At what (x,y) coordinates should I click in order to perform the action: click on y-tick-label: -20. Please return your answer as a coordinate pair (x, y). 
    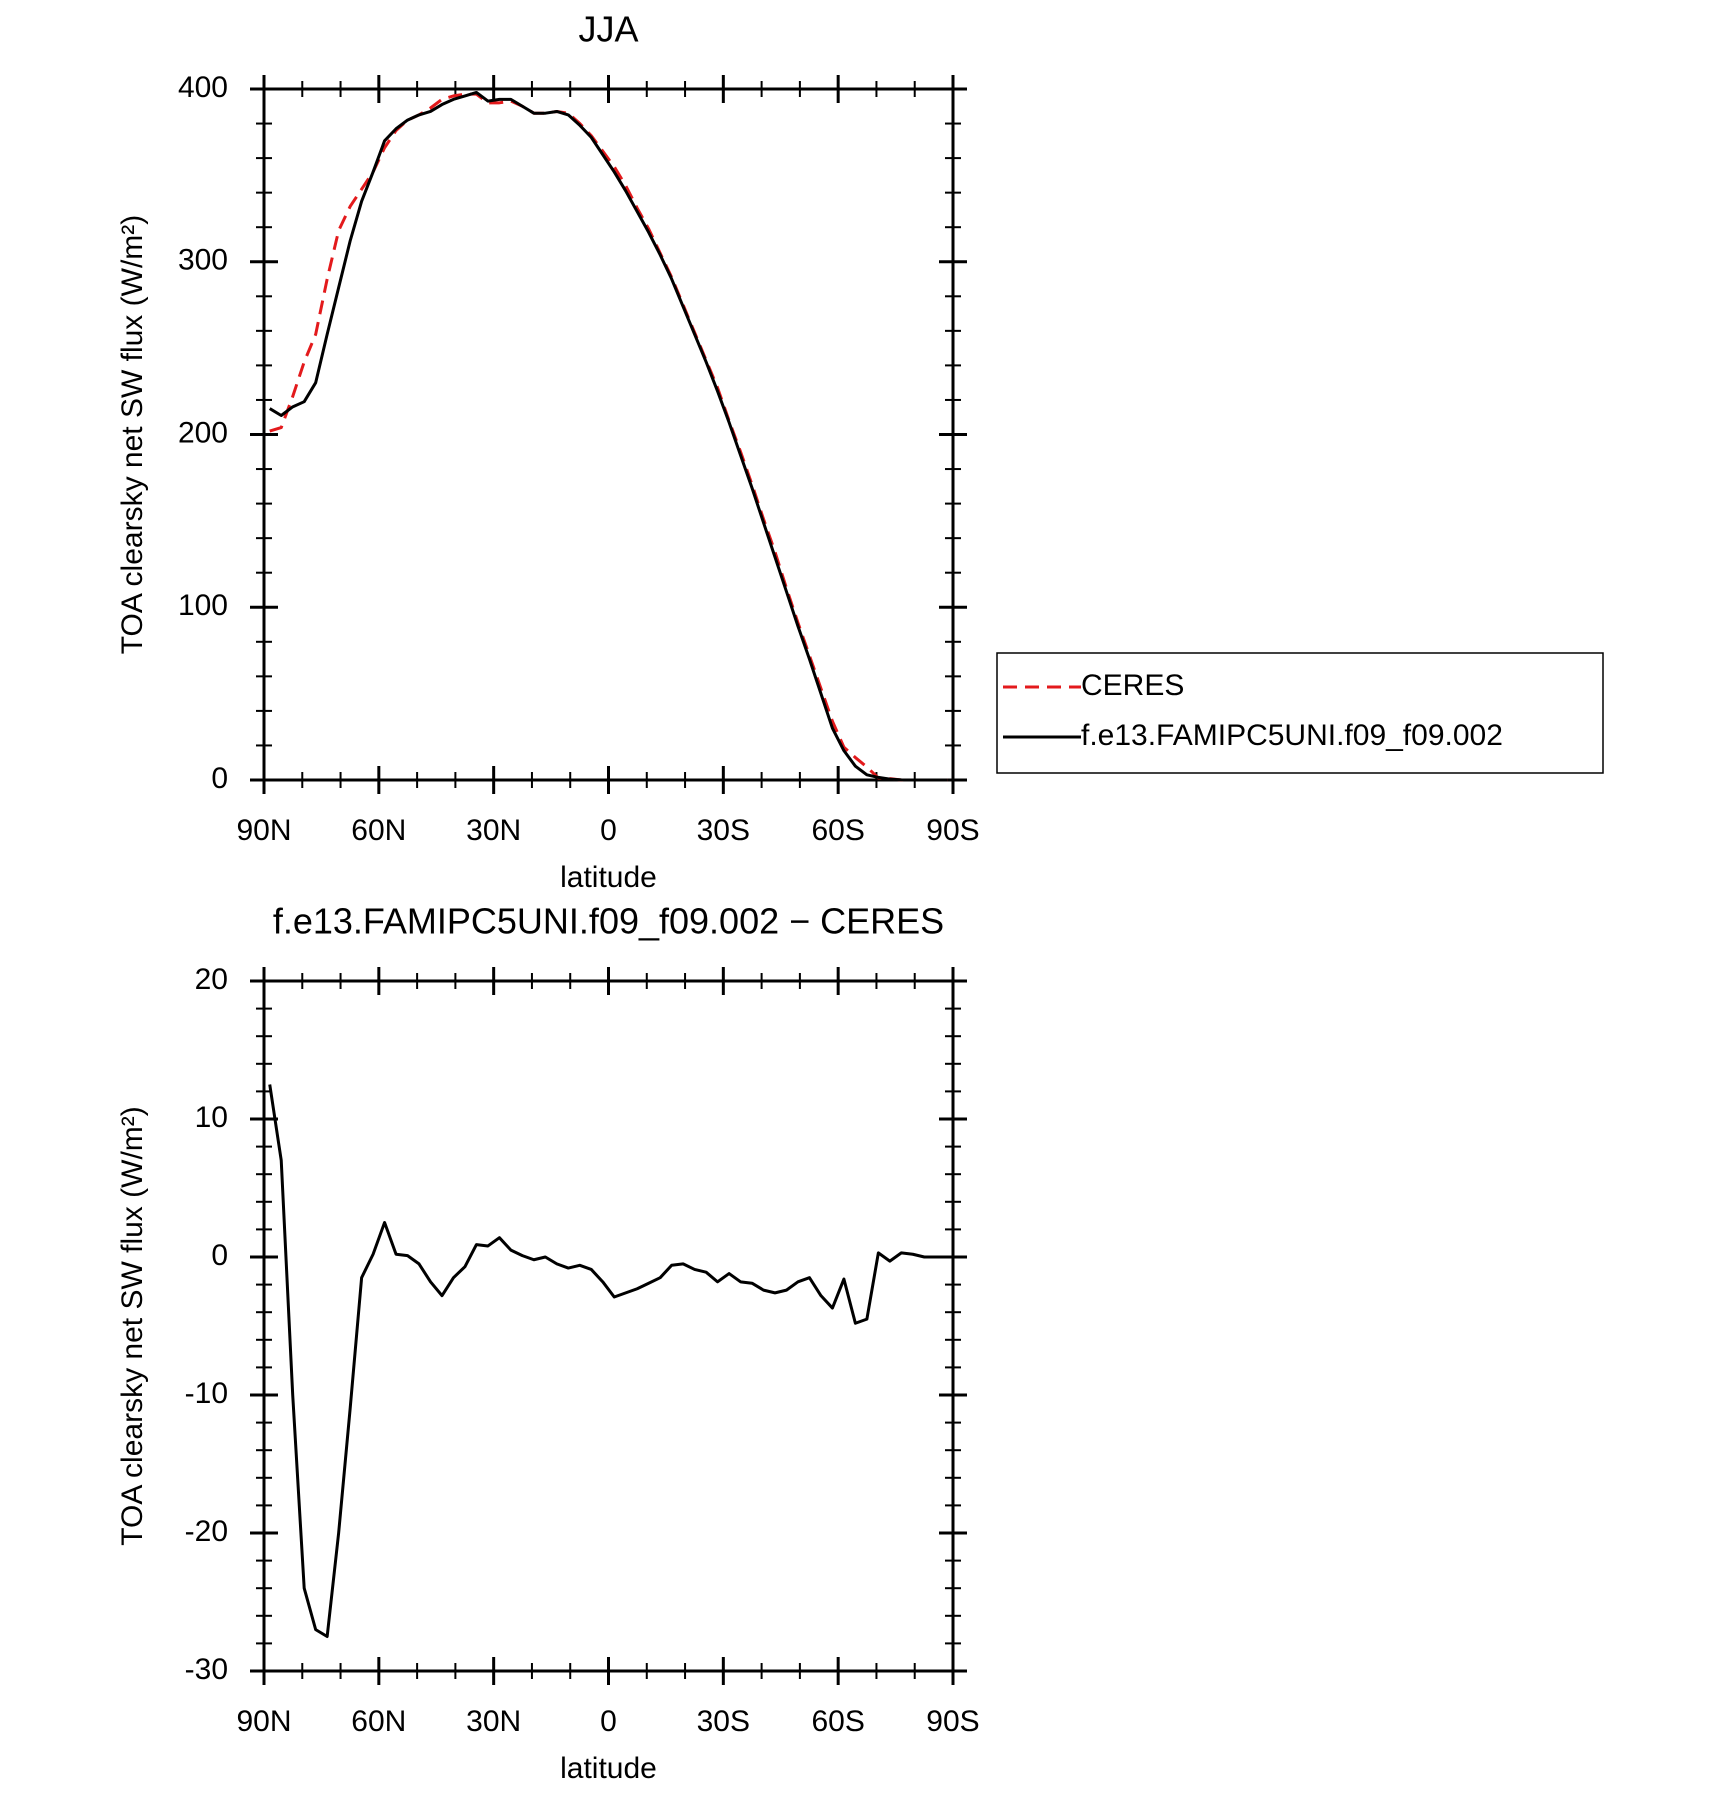
    Looking at the image, I should click on (206, 1531).